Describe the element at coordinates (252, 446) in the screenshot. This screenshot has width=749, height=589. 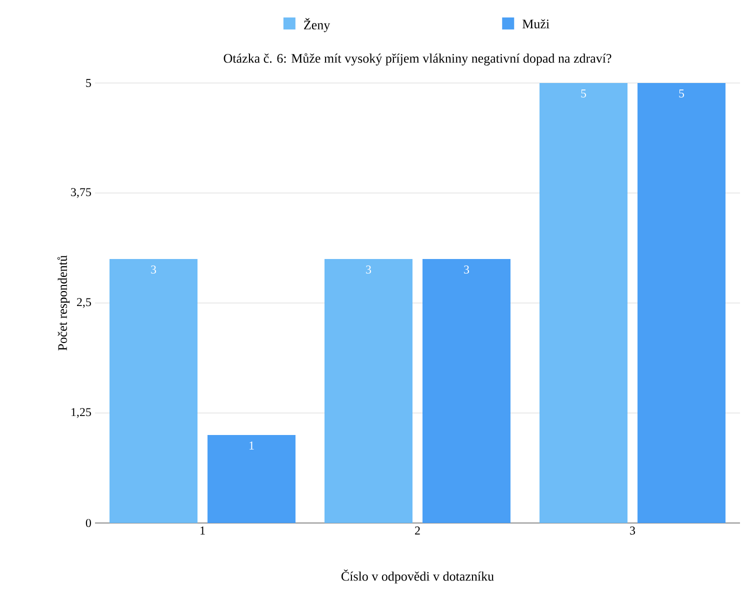
I see `data-label: 1` at that location.